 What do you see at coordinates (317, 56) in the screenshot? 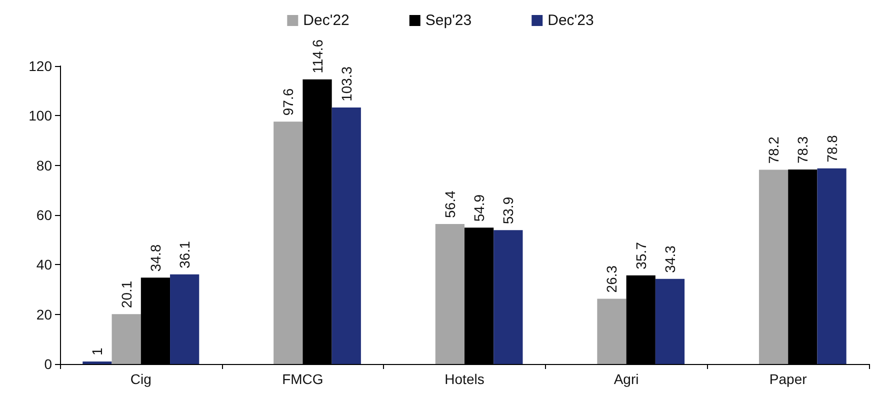
I see `data-label: 114.6` at bounding box center [317, 56].